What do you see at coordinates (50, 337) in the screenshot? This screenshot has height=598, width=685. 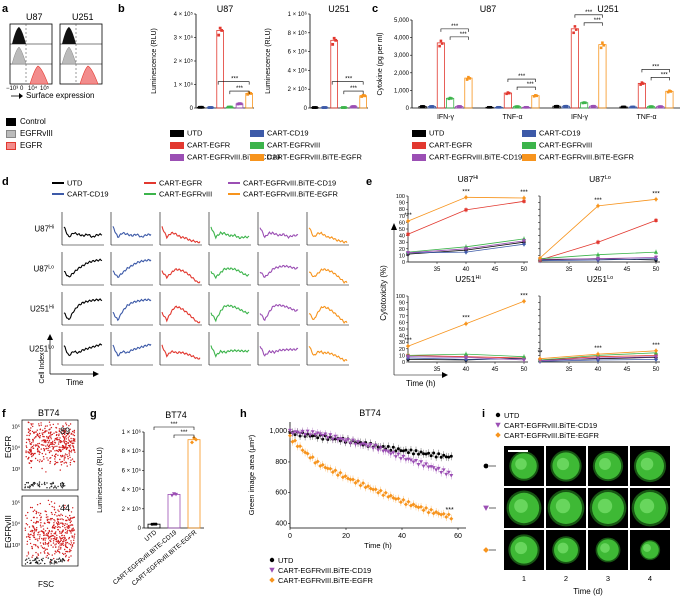 I see `arrow-head` at bounding box center [50, 337].